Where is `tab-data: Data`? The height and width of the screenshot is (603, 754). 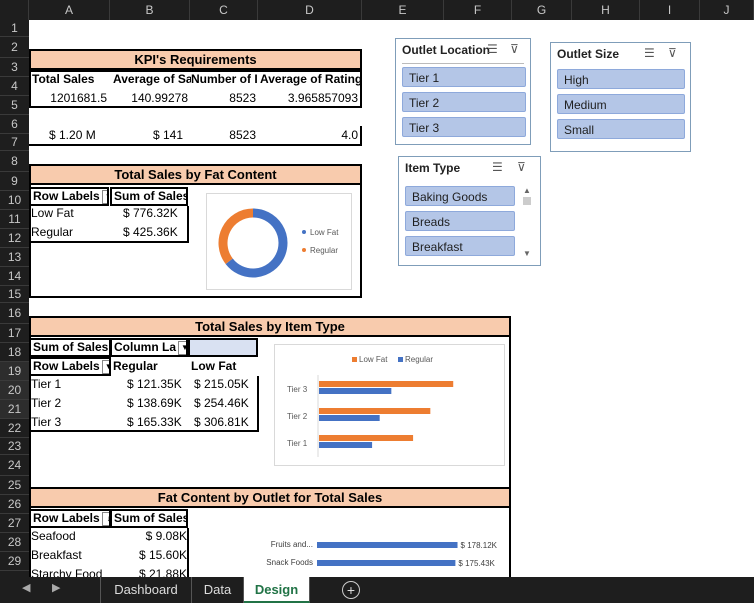
tab-data: Data is located at coordinates (218, 590).